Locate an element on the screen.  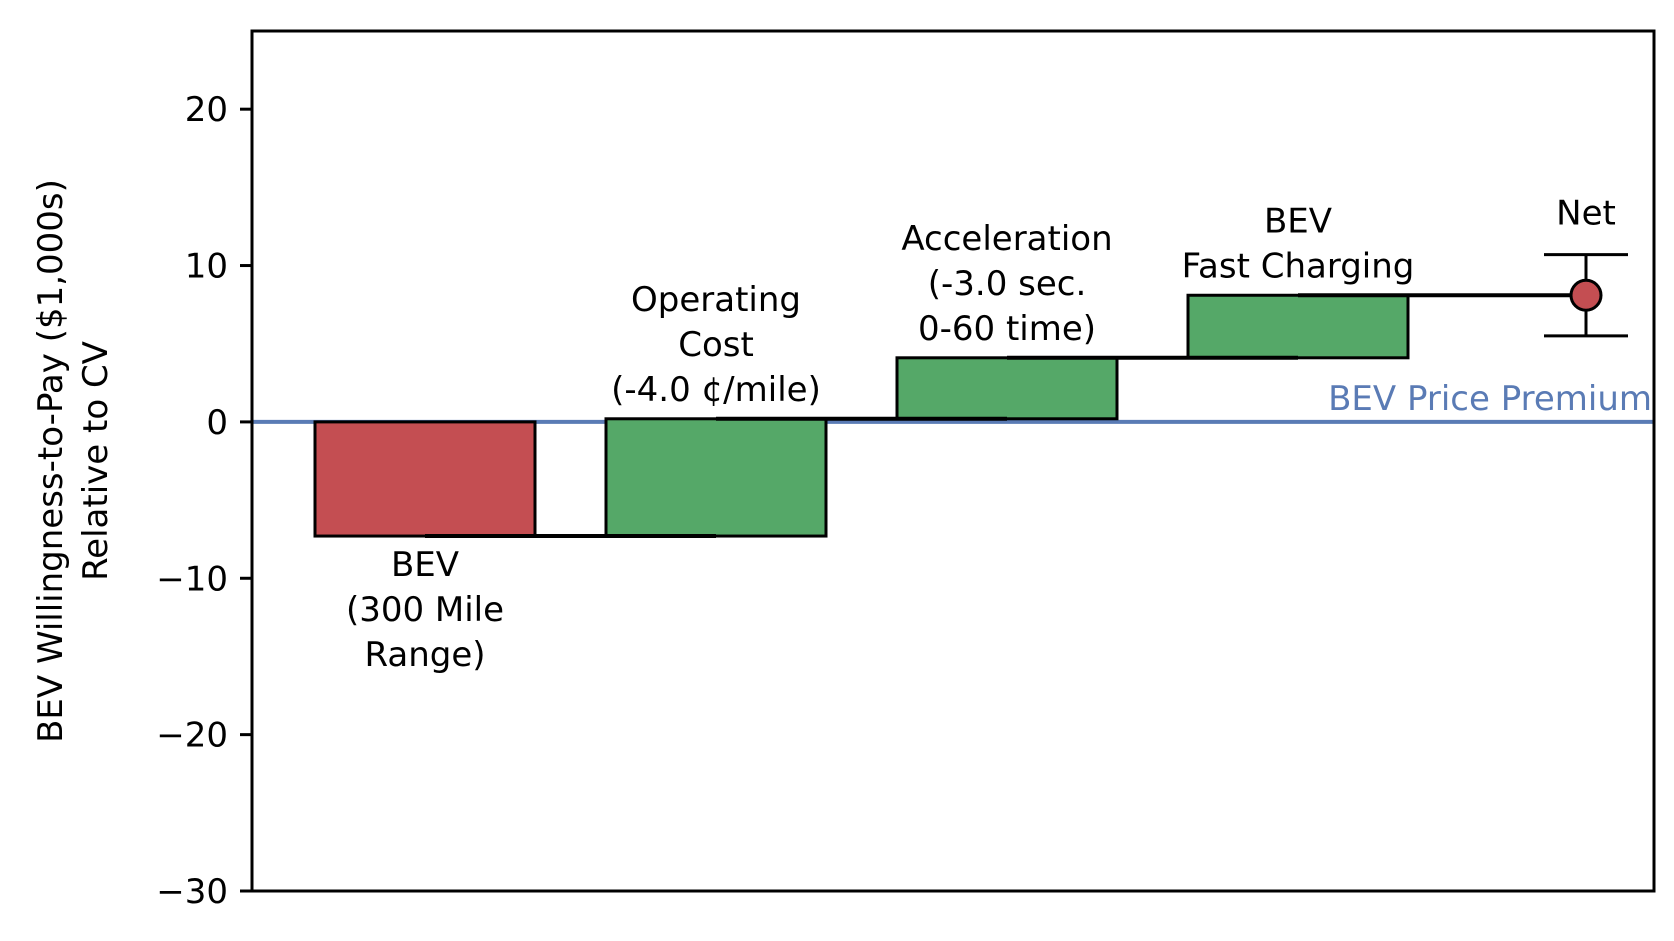
net-layer is located at coordinates (1586, 295).